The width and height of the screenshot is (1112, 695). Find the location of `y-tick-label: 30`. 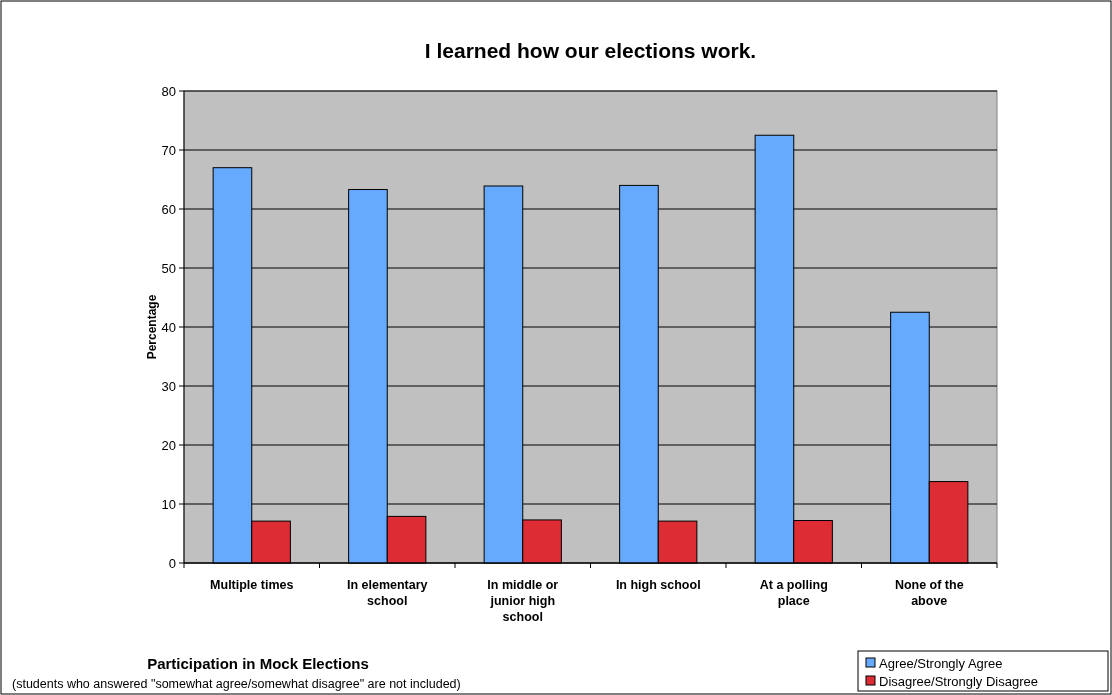

y-tick-label: 30 is located at coordinates (168, 386).